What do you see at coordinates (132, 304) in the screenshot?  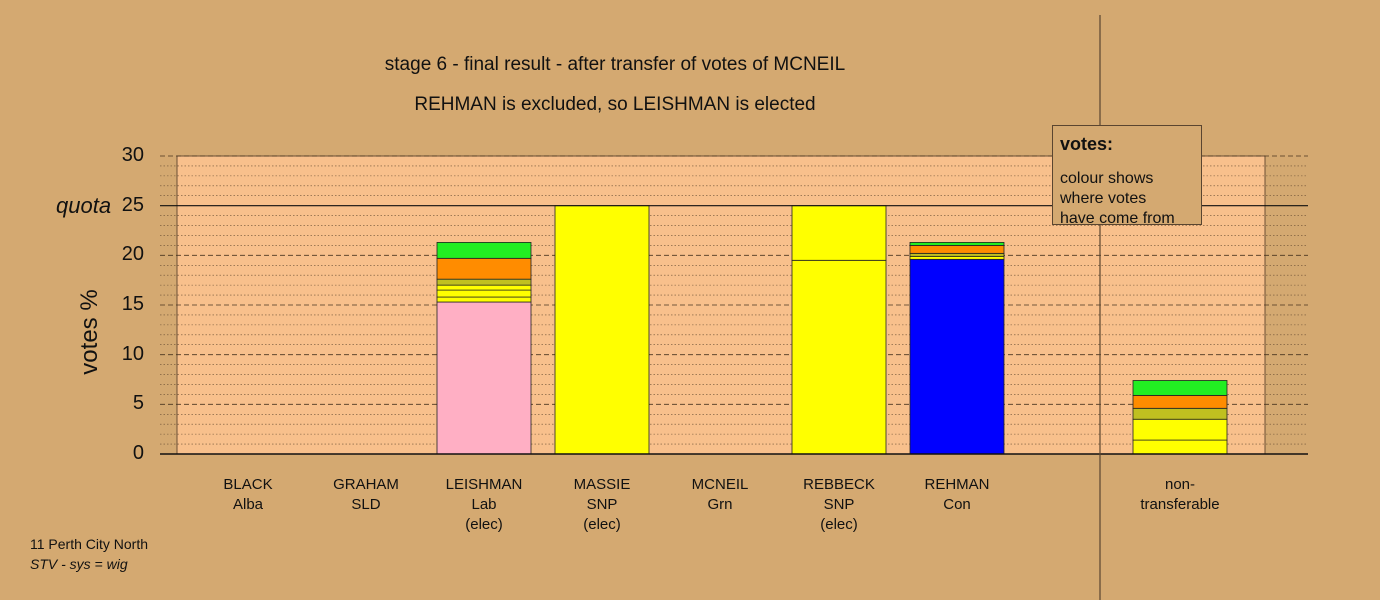 I see `y-tick-label: 15` at bounding box center [132, 304].